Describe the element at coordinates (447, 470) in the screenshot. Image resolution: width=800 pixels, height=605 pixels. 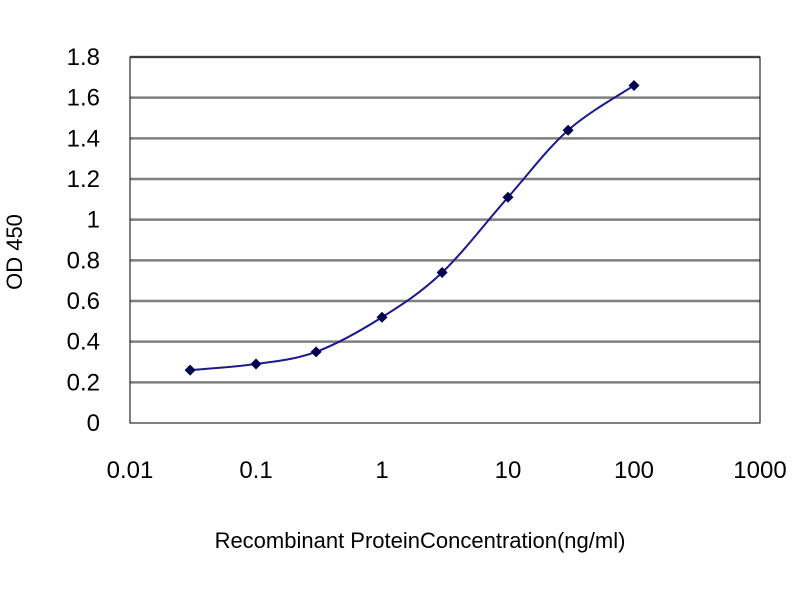
I see `x-axis-ticks: 0.01 0.1 1 10 100 1000` at that location.